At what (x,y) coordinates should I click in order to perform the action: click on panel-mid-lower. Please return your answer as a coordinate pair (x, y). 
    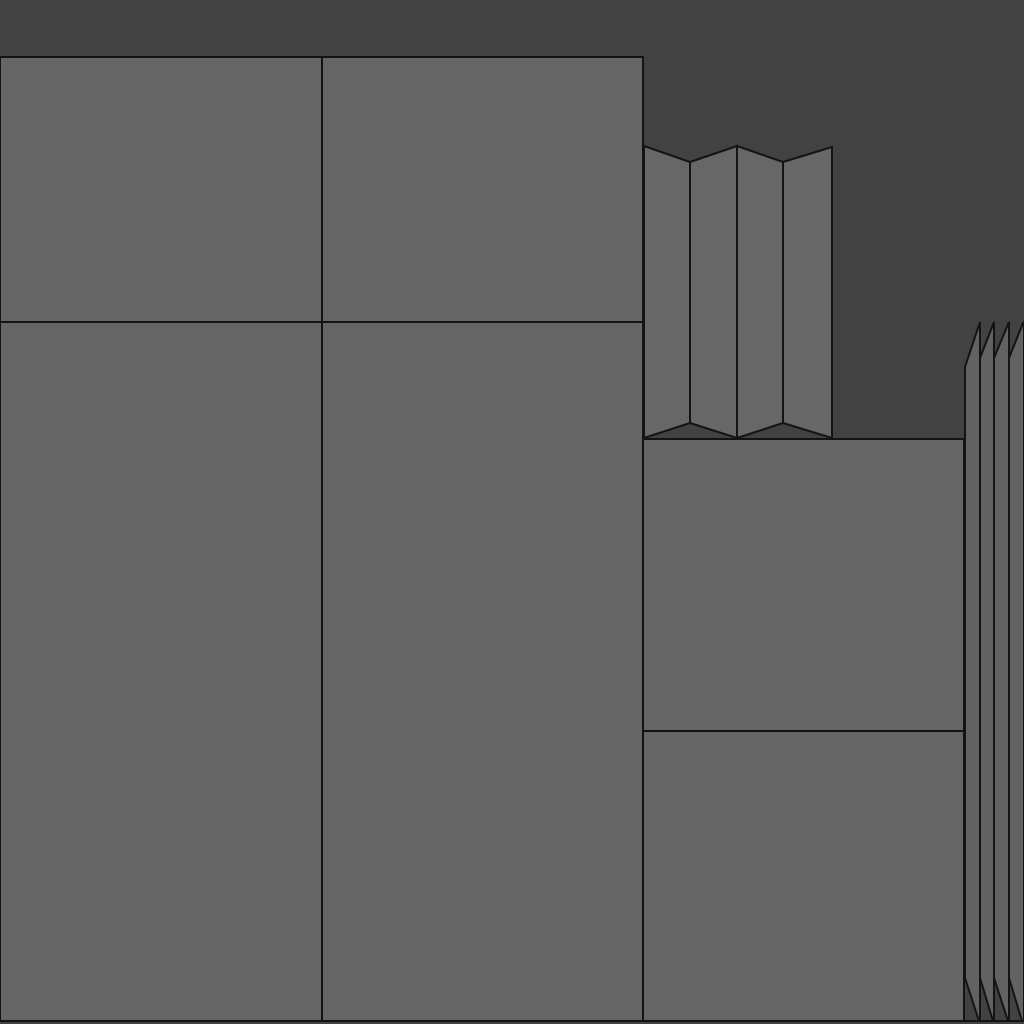
    Looking at the image, I should click on (803, 876).